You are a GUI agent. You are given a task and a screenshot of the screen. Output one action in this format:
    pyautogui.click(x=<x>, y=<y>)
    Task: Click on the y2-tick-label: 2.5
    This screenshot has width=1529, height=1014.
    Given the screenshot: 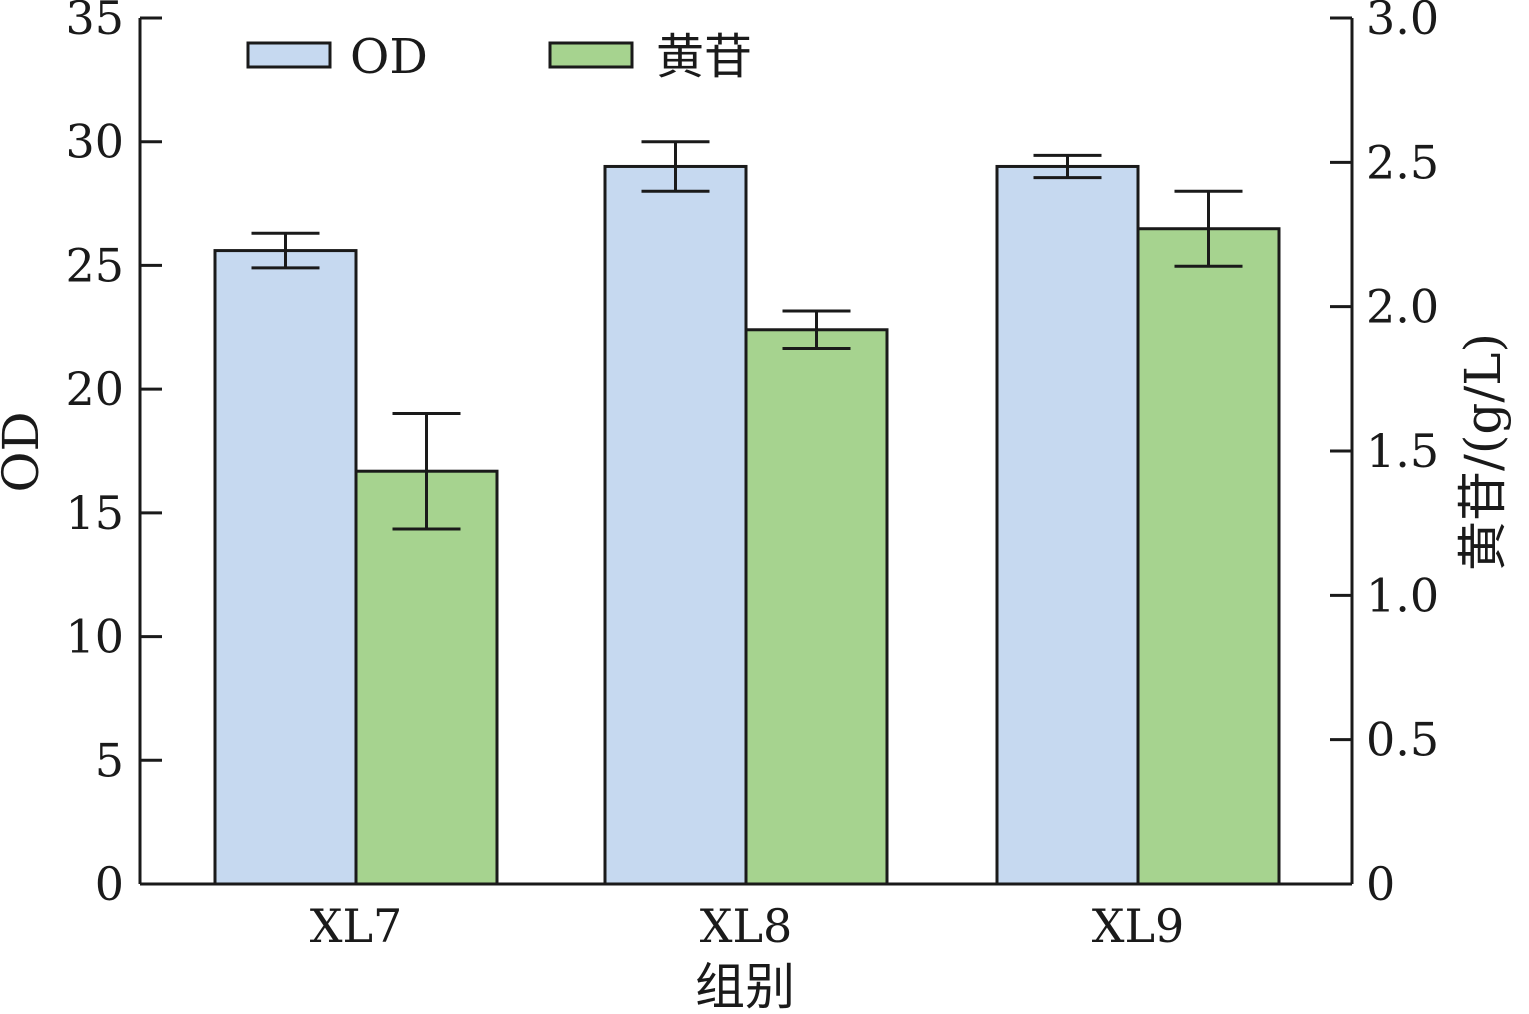 What is the action you would take?
    pyautogui.click(x=1402, y=162)
    